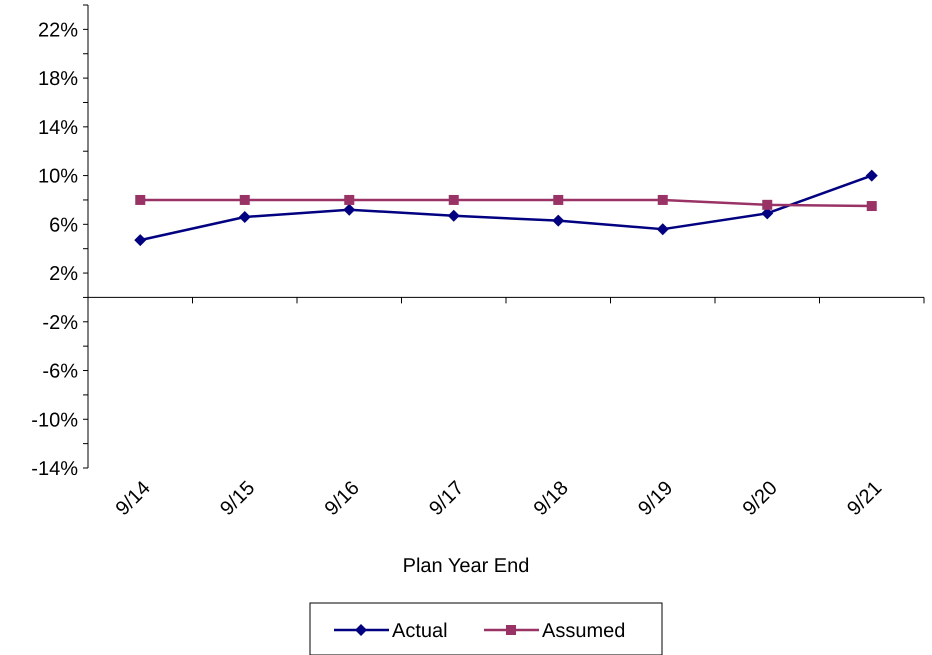 The width and height of the screenshot is (932, 655). I want to click on y-tick-label: 22%, so click(58, 30).